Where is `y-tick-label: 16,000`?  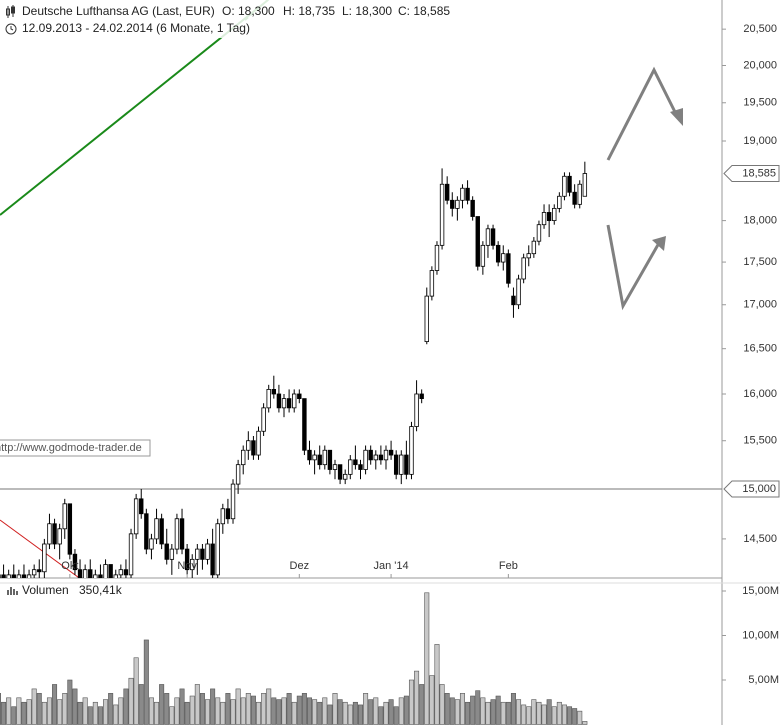
y-tick-label: 16,000 is located at coordinates (760, 394).